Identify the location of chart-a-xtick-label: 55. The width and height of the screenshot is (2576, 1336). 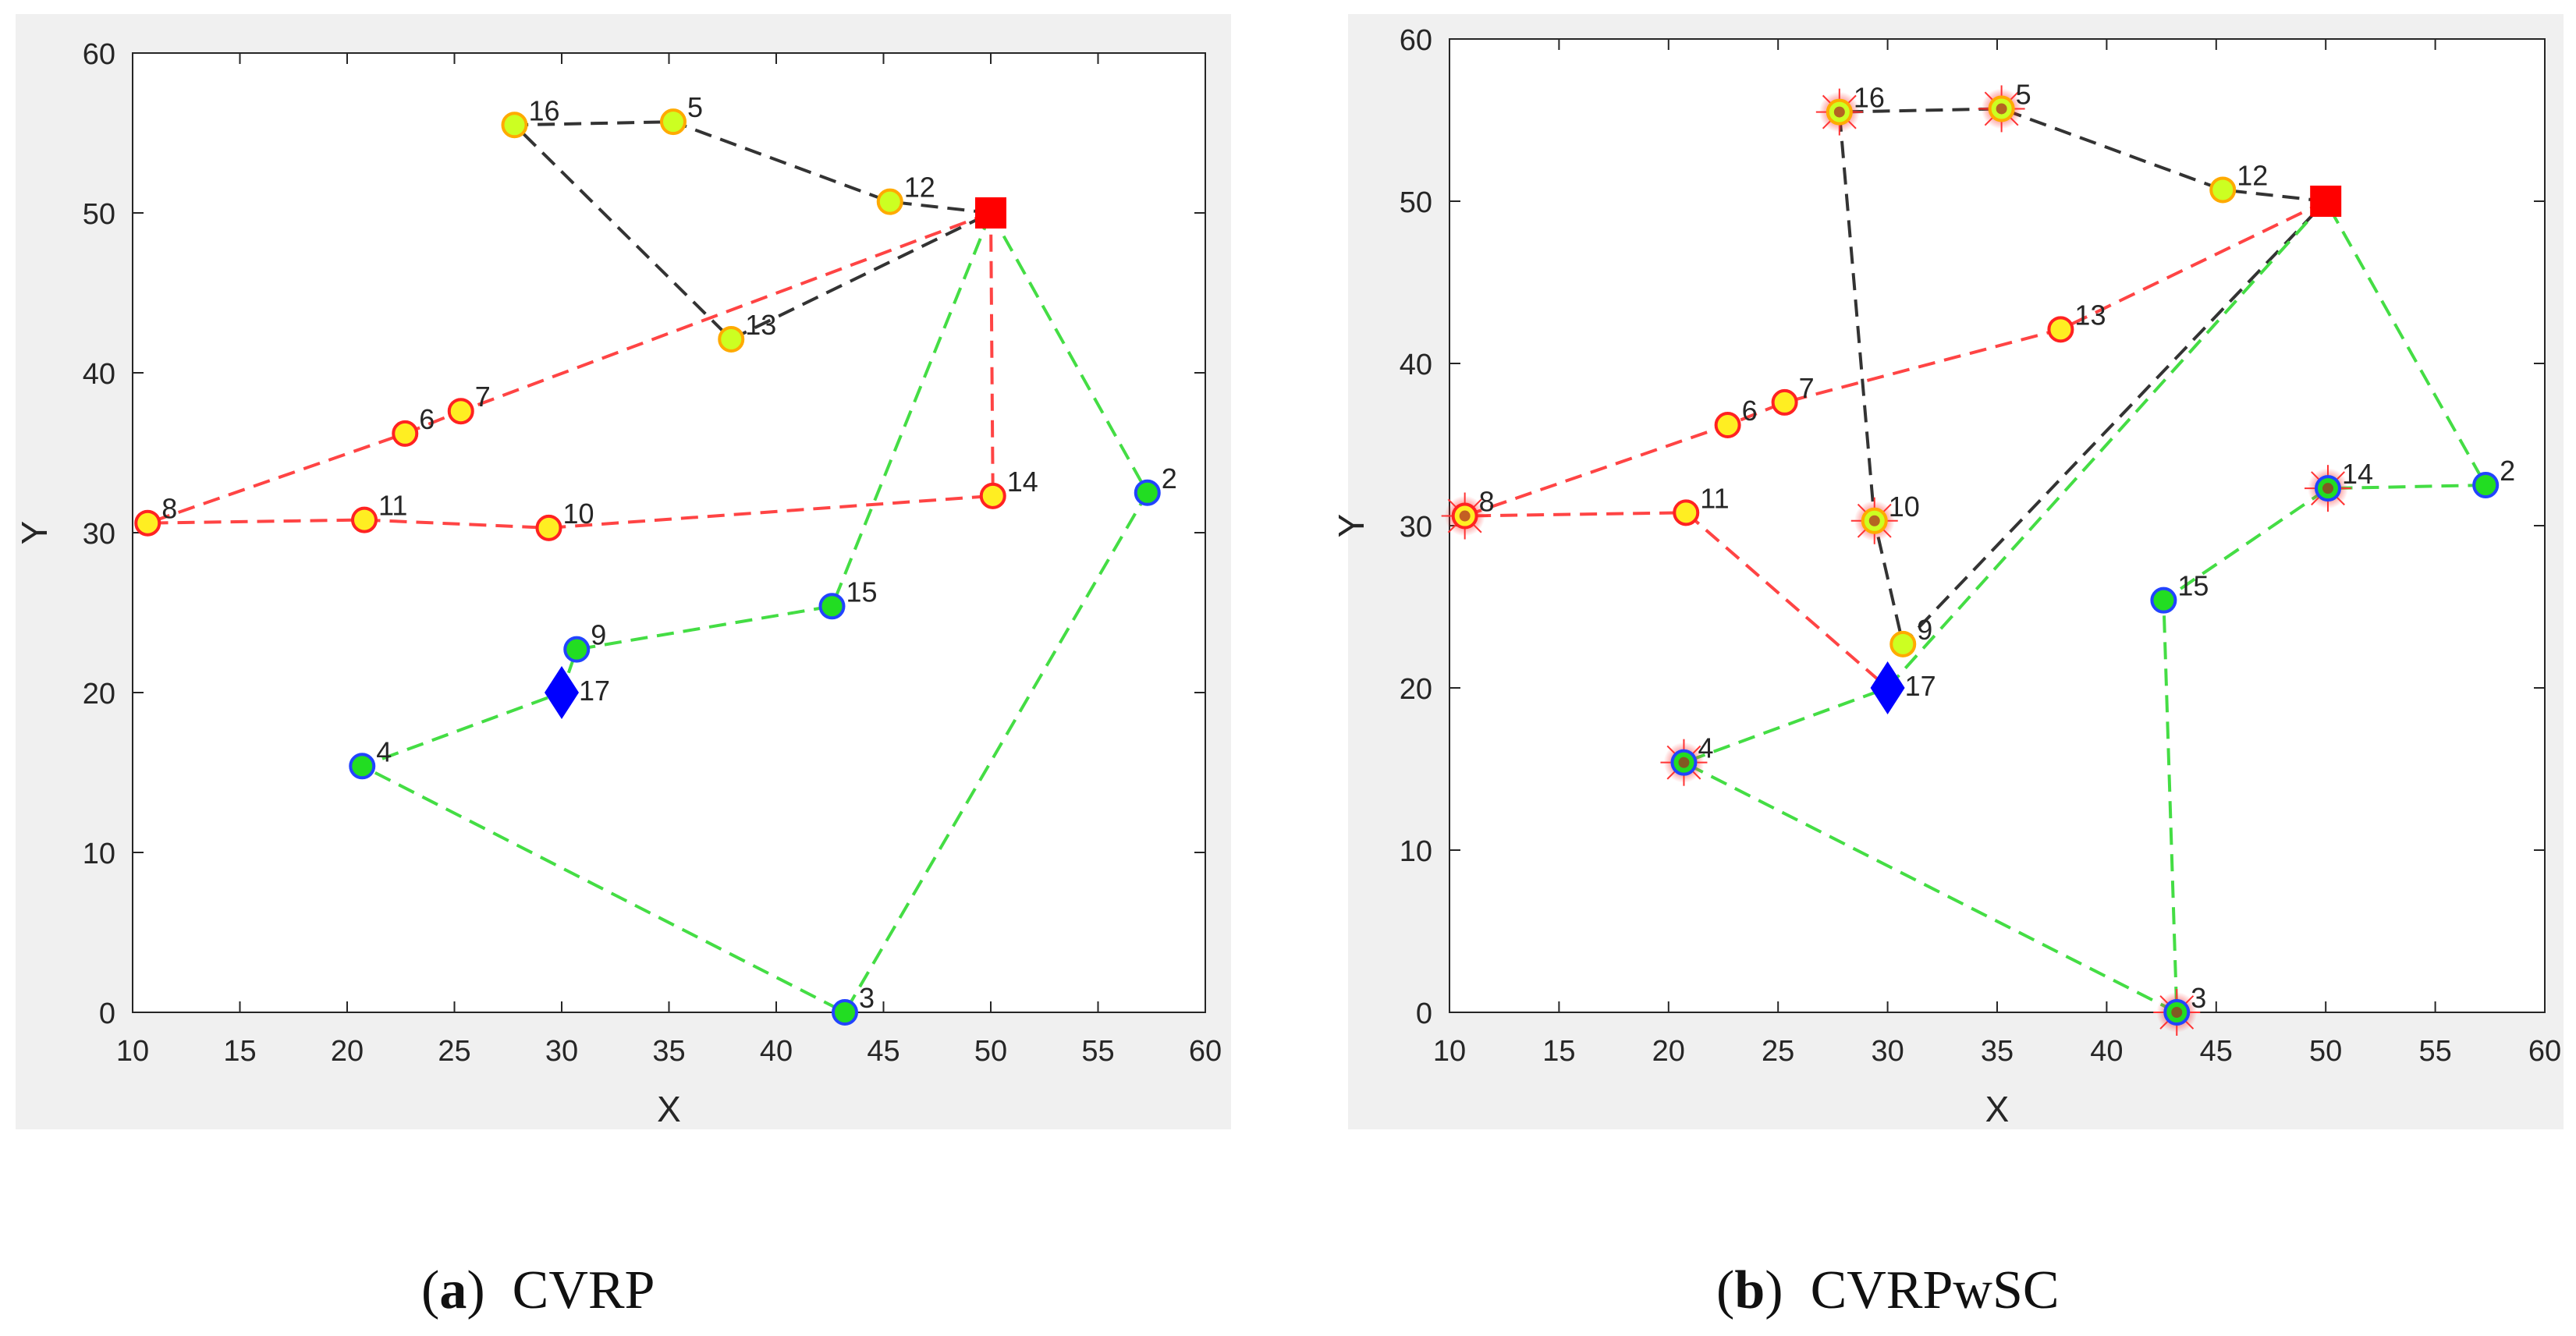
(1097, 1051).